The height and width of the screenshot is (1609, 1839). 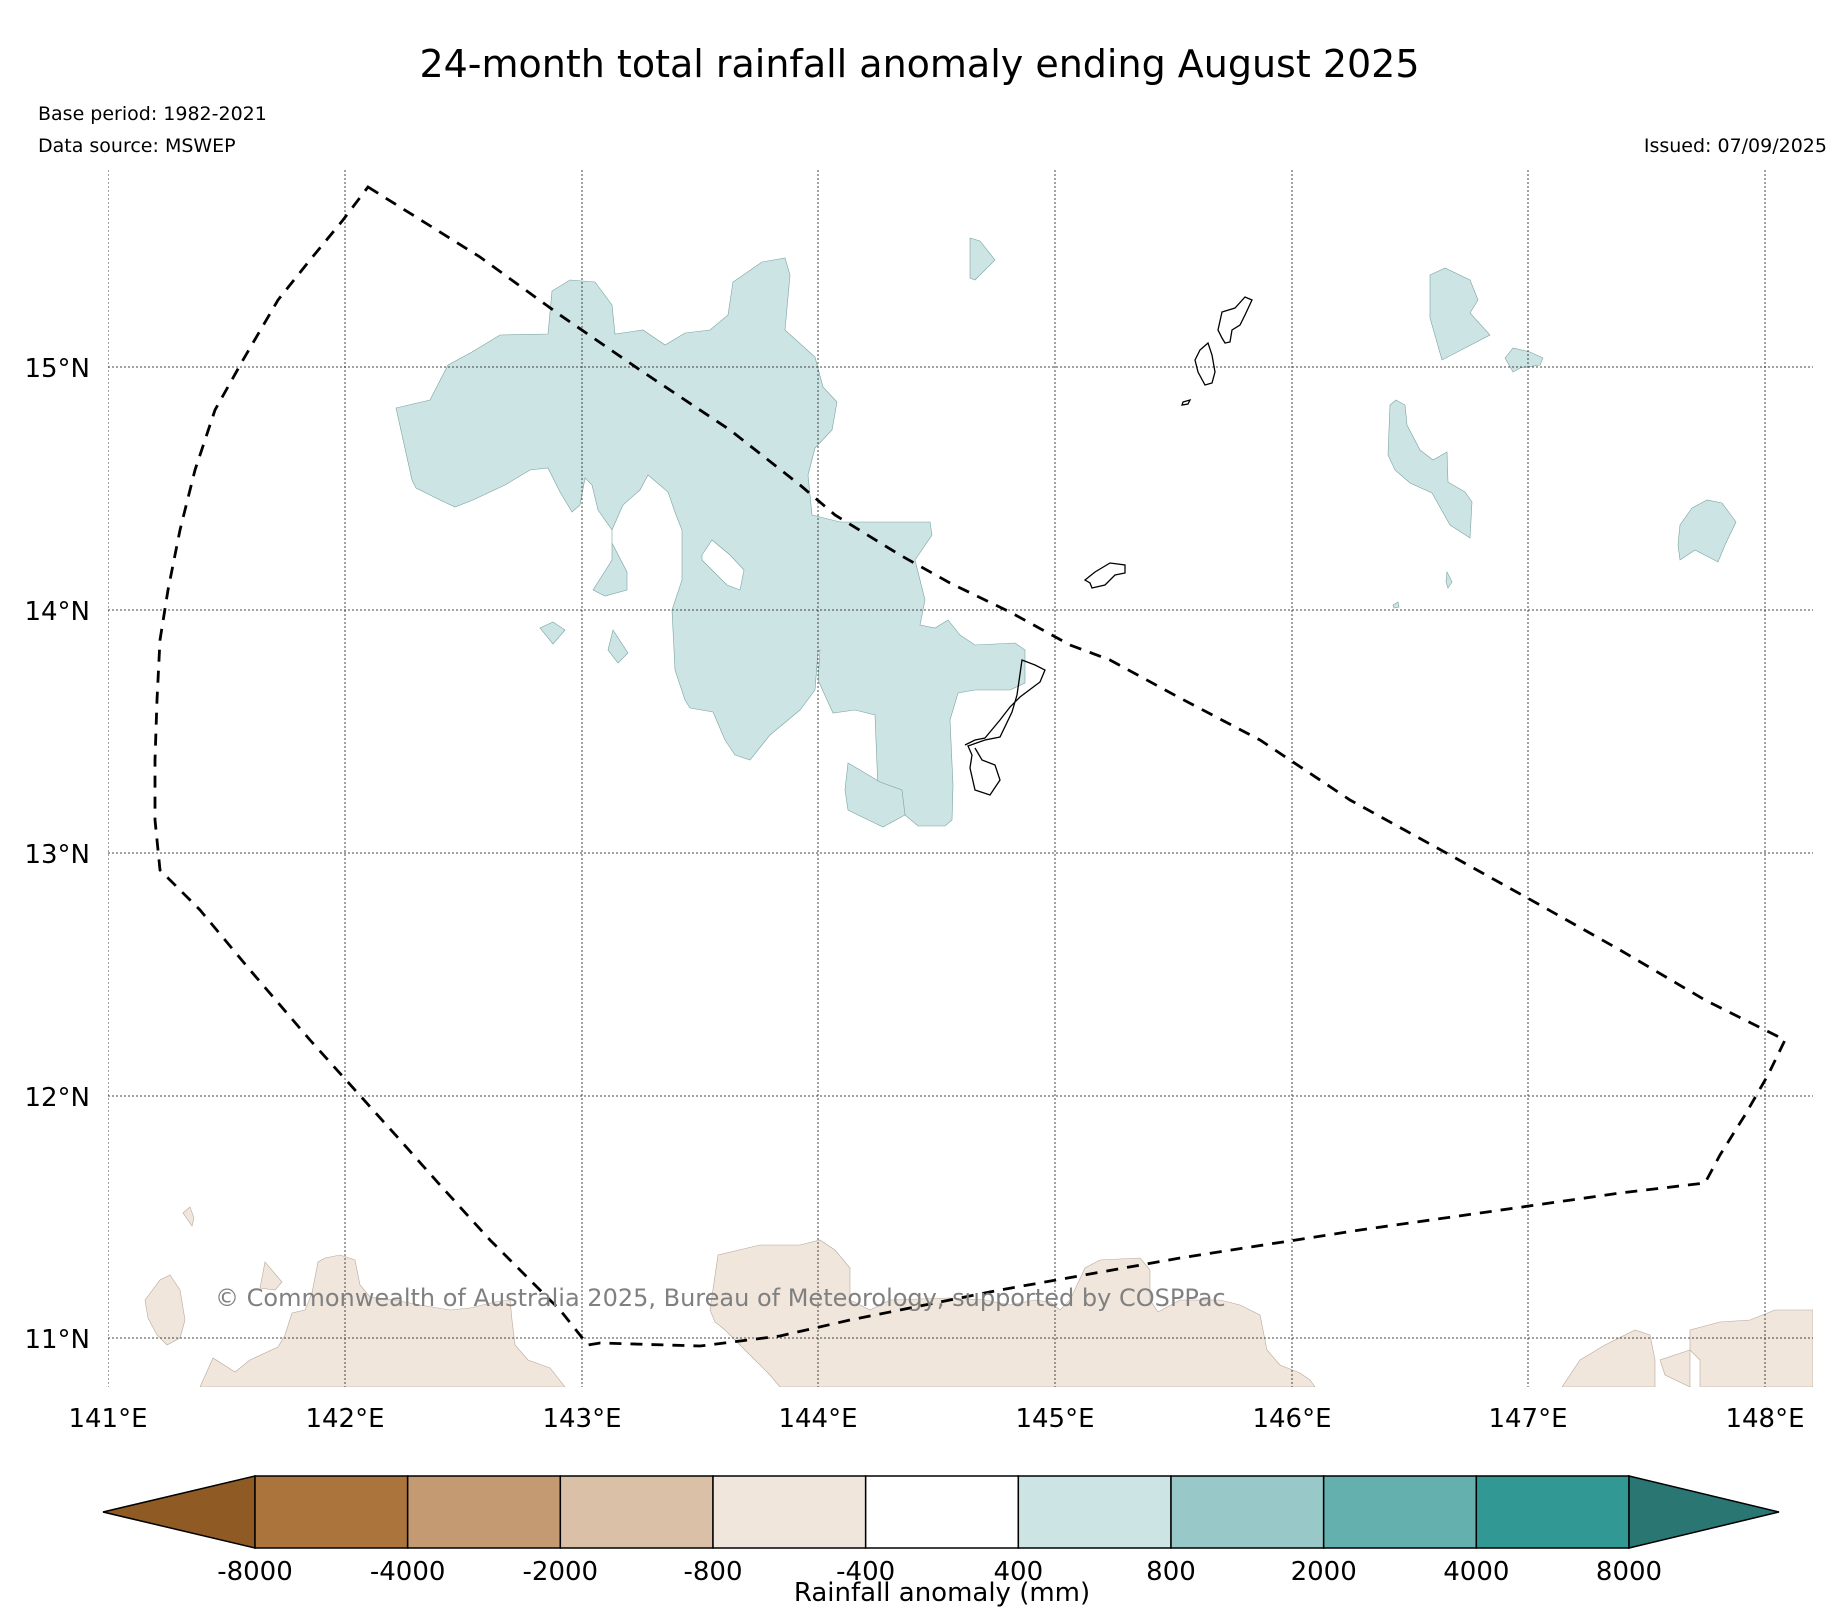 What do you see at coordinates (581, 1419) in the screenshot?
I see `lon-label-143E: 143°E` at bounding box center [581, 1419].